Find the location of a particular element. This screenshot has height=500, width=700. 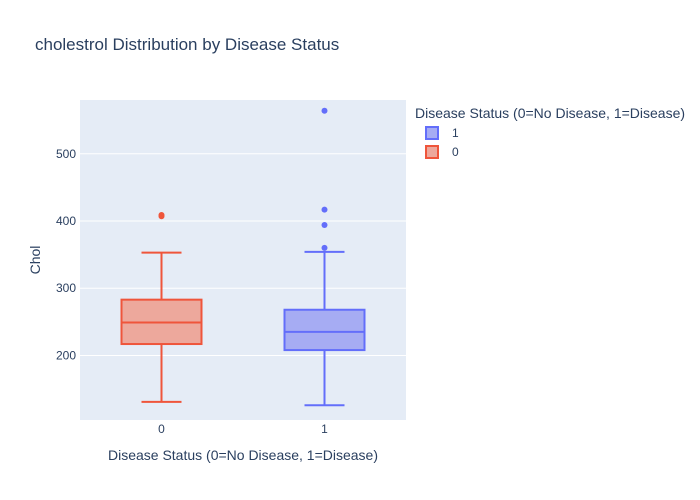

legend-title: Disease Status (0=No Disease, 1=Disease) is located at coordinates (550, 113).